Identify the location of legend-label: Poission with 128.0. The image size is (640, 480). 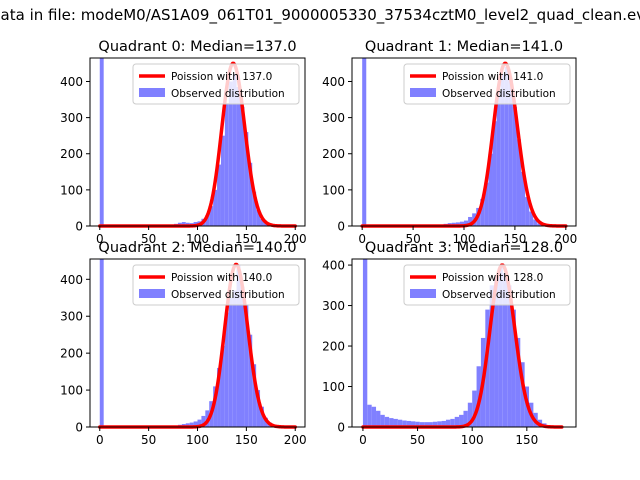
(492, 278).